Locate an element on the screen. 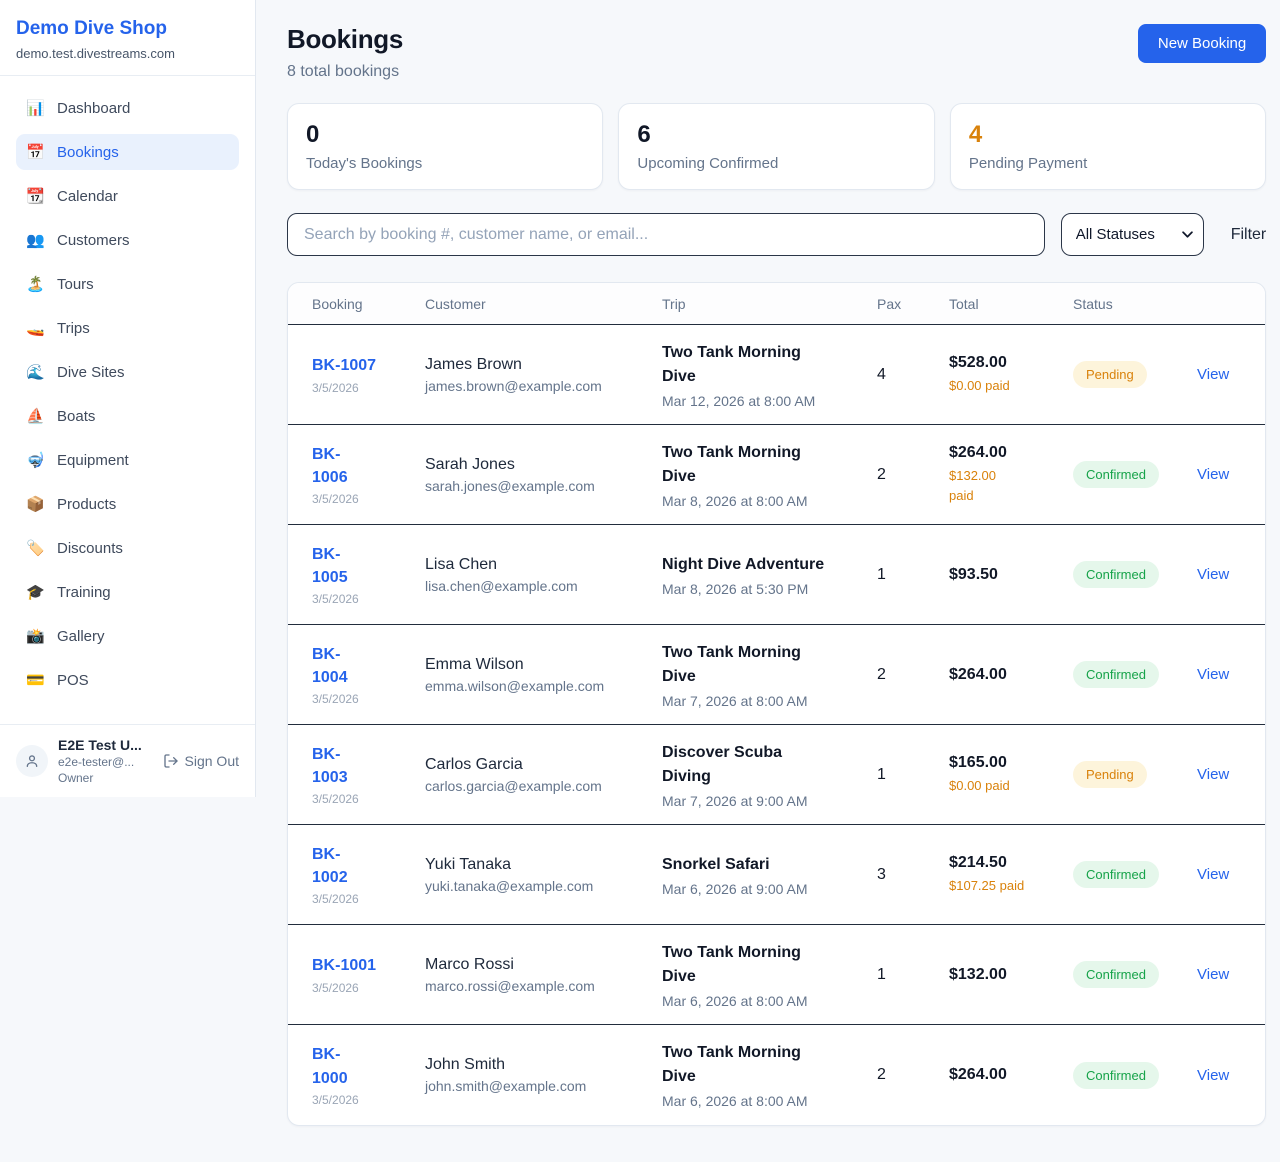 The image size is (1280, 1162). sidebar-item-gallery: 📸 Gallery is located at coordinates (127, 636).